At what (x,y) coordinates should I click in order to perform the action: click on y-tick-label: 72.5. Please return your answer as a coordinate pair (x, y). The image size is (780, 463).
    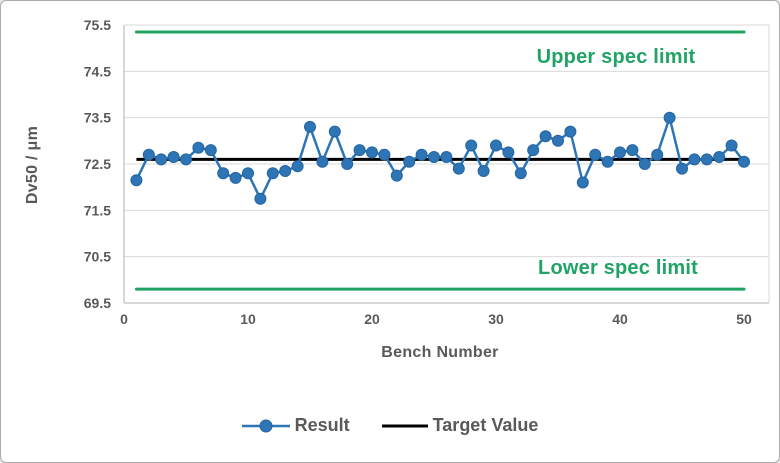
    Looking at the image, I should click on (97, 164).